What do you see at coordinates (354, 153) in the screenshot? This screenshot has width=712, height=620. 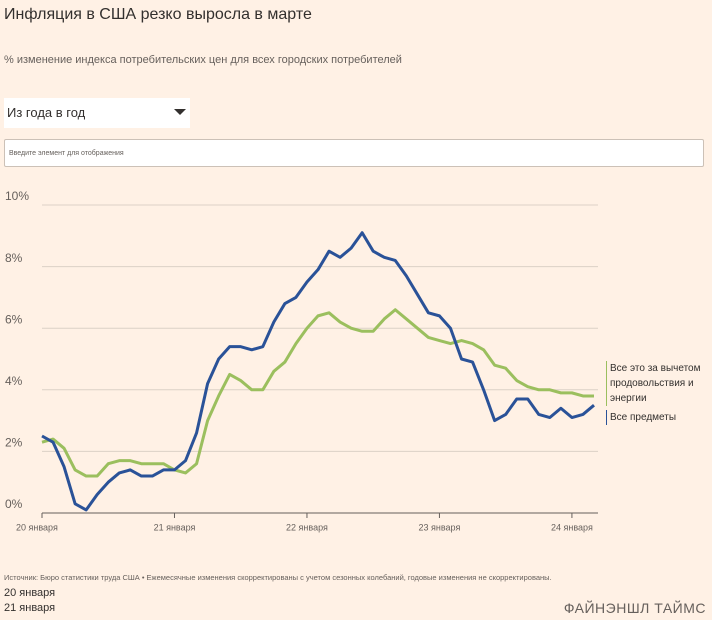 I see `search-input: Введите элемент для отображения` at bounding box center [354, 153].